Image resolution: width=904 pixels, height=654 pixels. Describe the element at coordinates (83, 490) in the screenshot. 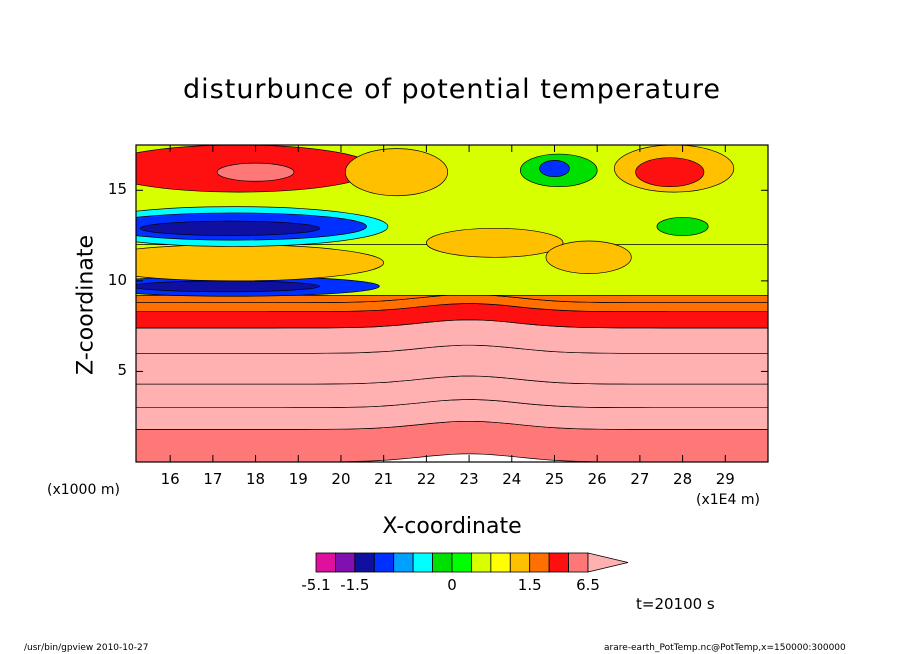

I see `y-unit-label: (x1000 m)` at that location.